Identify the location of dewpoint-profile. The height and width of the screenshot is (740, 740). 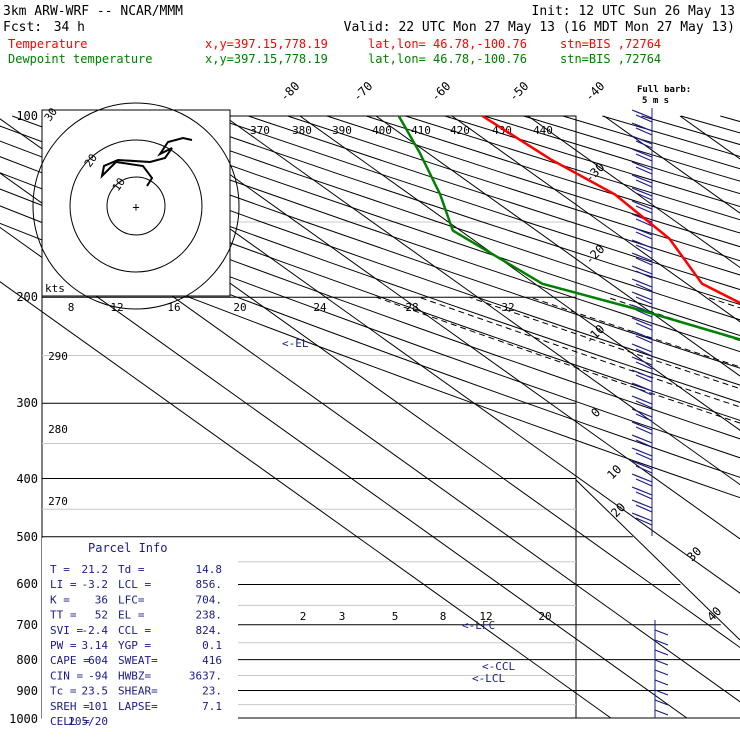
(568, 228).